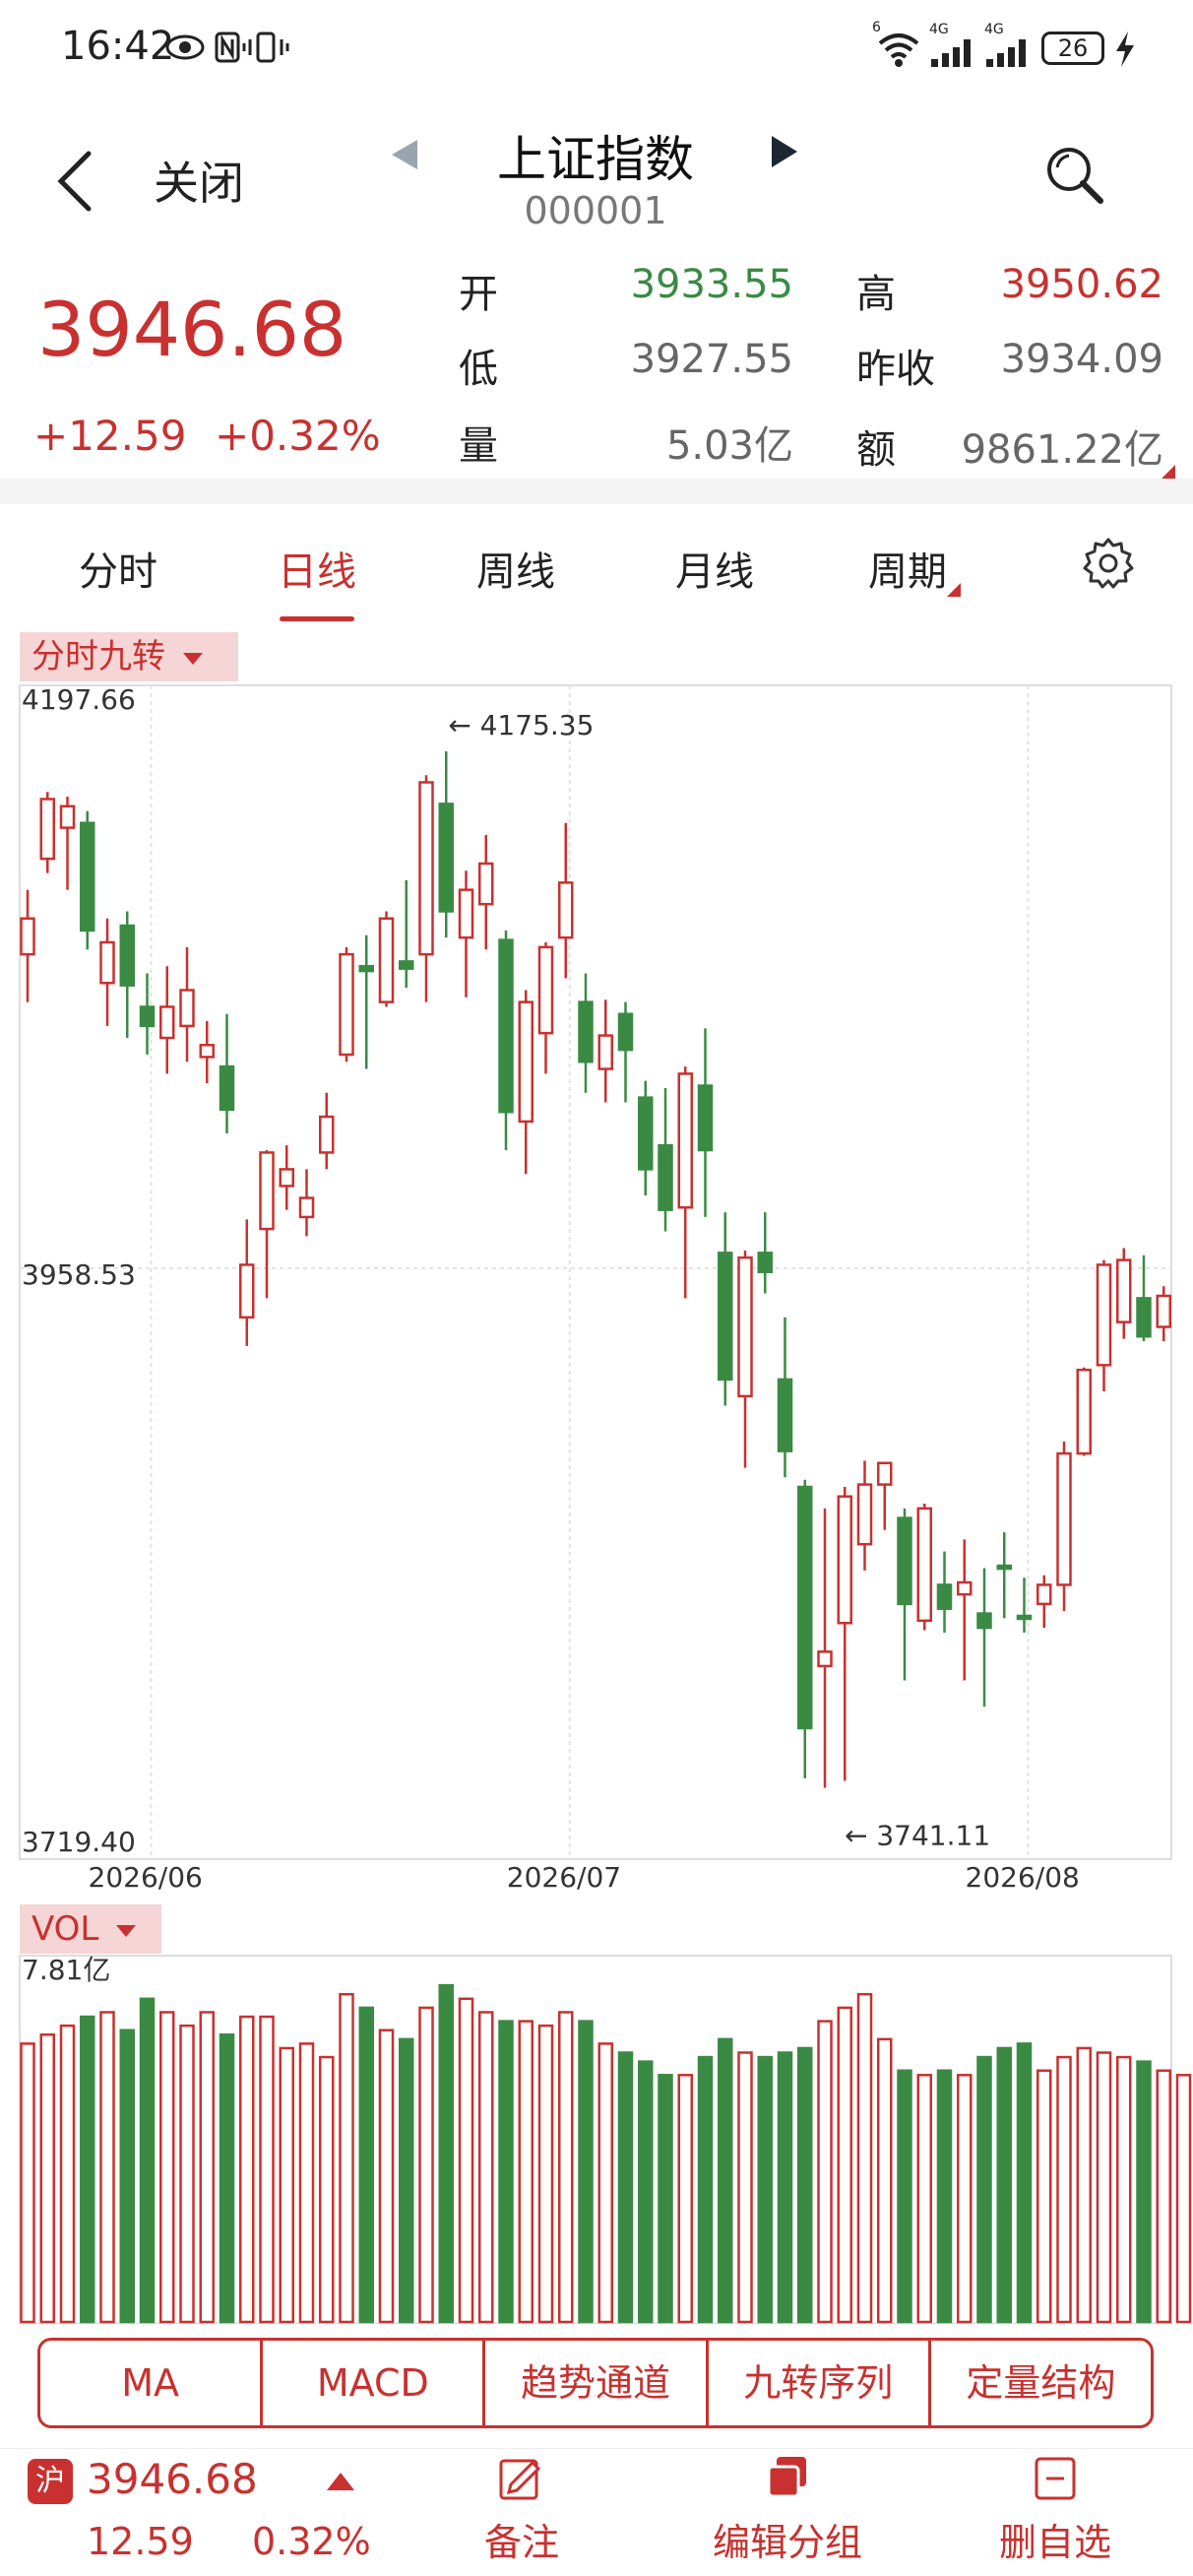  Describe the element at coordinates (784, 151) in the screenshot. I see `next-index-icon` at that location.